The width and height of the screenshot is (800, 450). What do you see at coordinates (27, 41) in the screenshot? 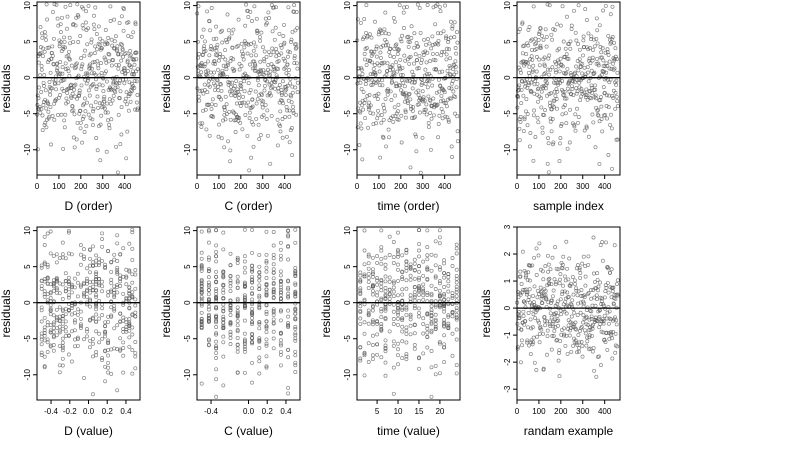
I see `y-tick-label: 5` at bounding box center [27, 41].